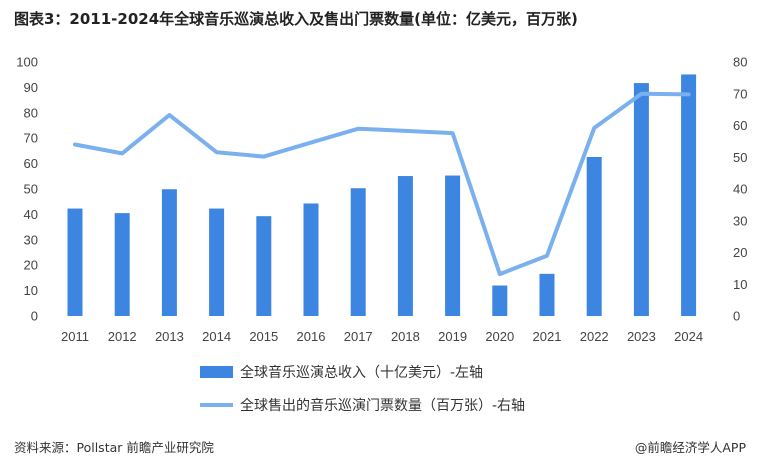  What do you see at coordinates (405, 336) in the screenshot?
I see `x-tick-label: 2018` at bounding box center [405, 336].